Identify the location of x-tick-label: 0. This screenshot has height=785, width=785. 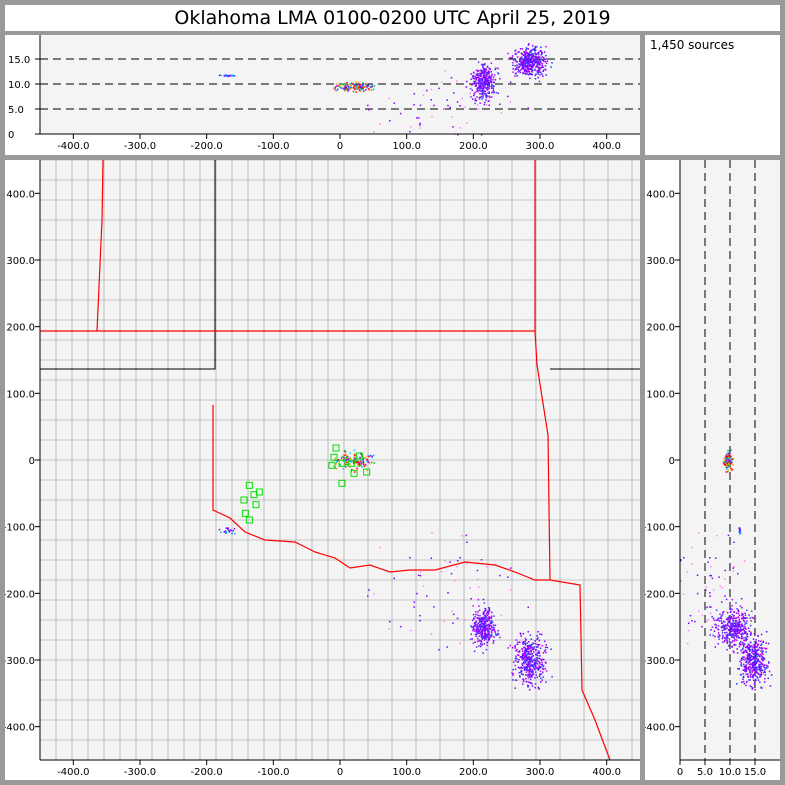
(340, 146).